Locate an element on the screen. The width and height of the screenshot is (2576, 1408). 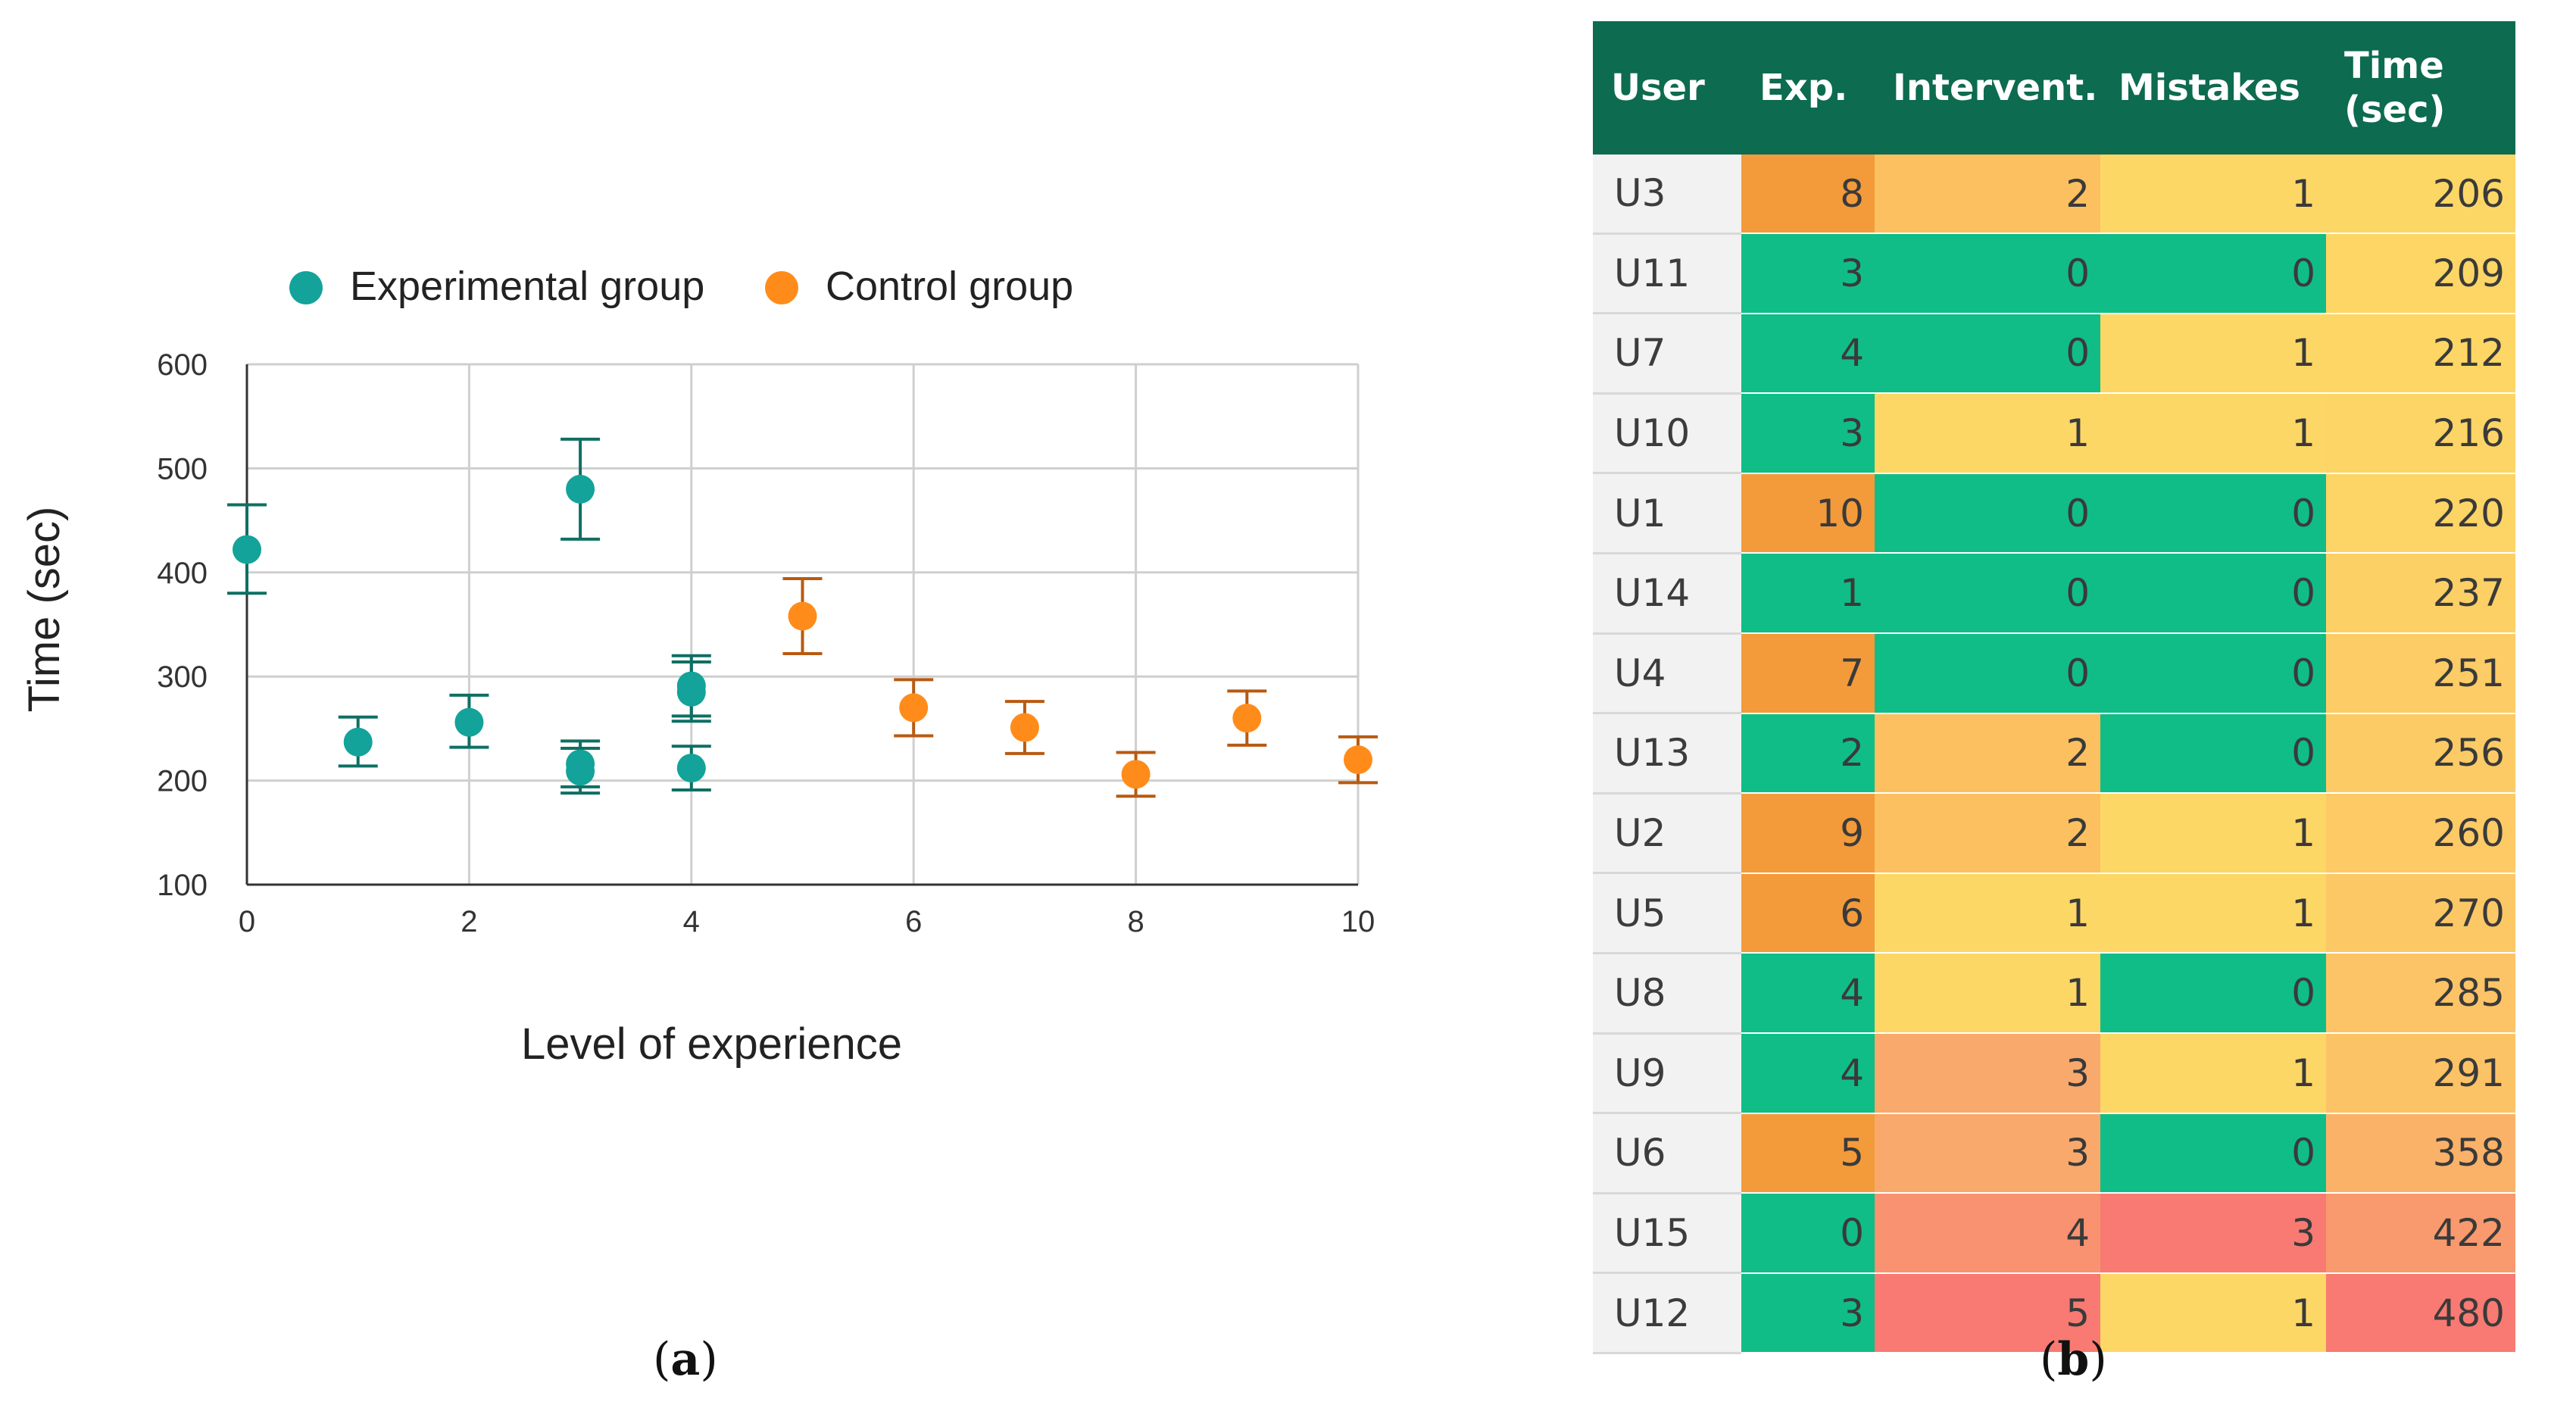
header-intervent: Intervent. is located at coordinates (1988, 88).